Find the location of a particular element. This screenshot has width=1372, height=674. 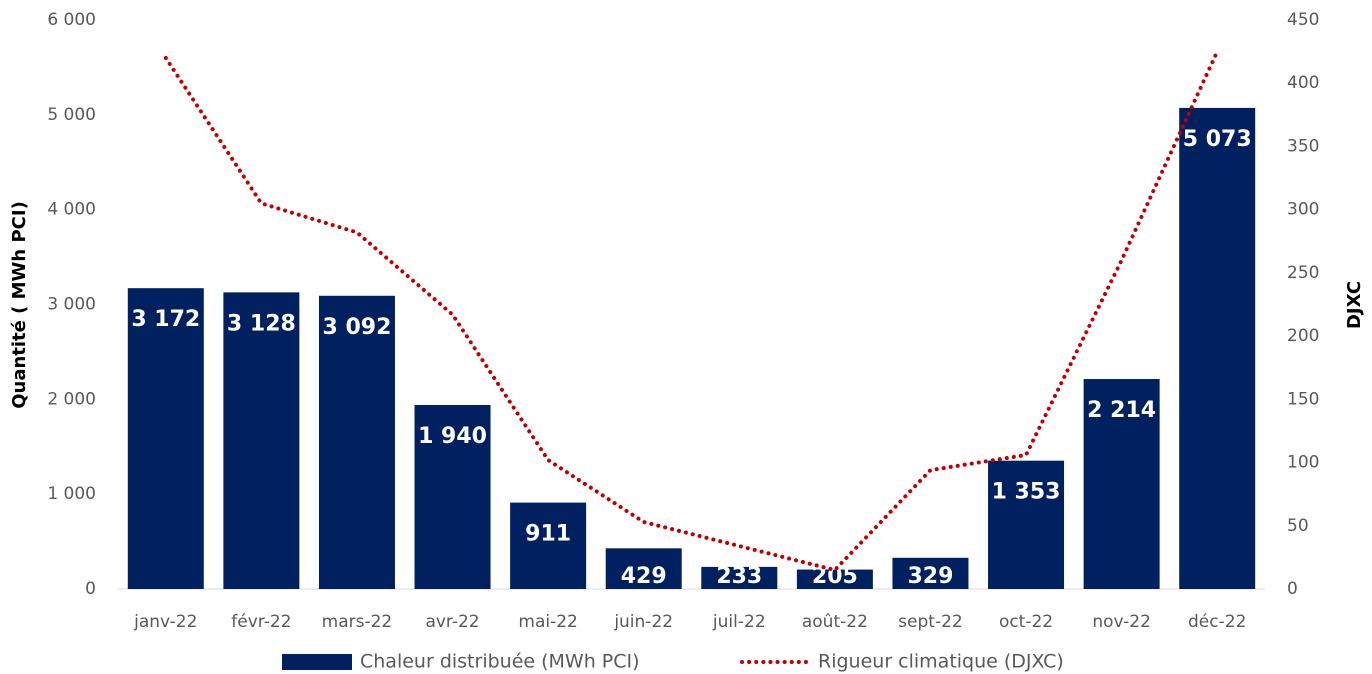

x-tick-label: juil-22 is located at coordinates (739, 622).